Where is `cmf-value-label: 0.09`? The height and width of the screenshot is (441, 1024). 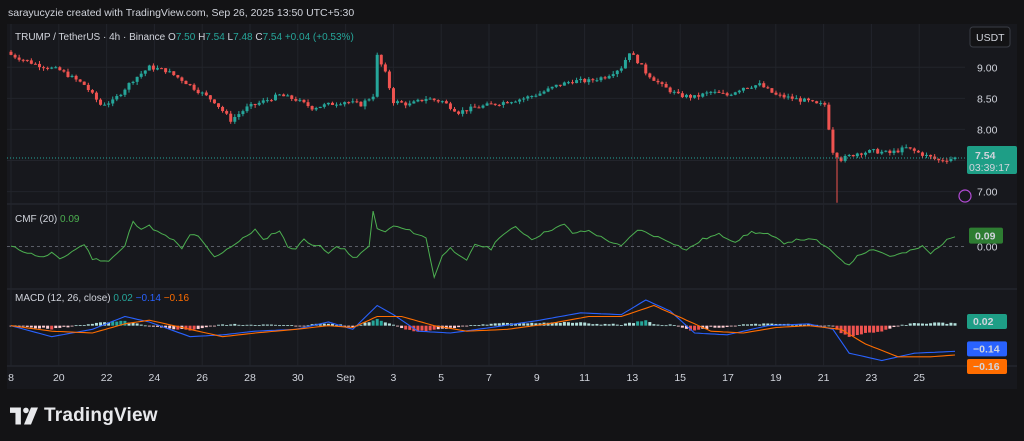 cmf-value-label: 0.09 is located at coordinates (985, 237).